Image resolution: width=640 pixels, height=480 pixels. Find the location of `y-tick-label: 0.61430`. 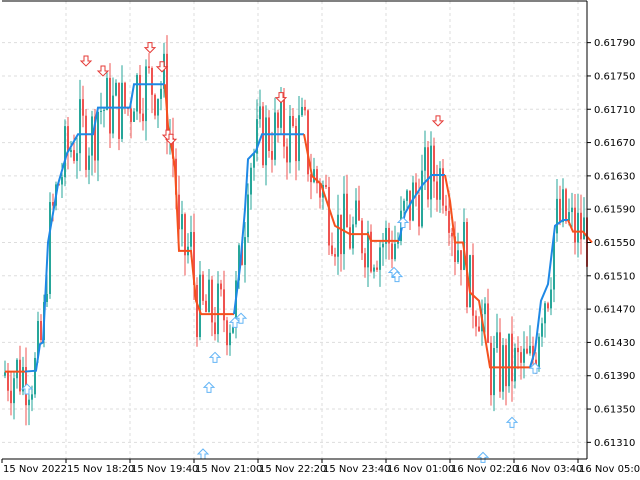

y-tick-label: 0.61430 is located at coordinates (614, 343).